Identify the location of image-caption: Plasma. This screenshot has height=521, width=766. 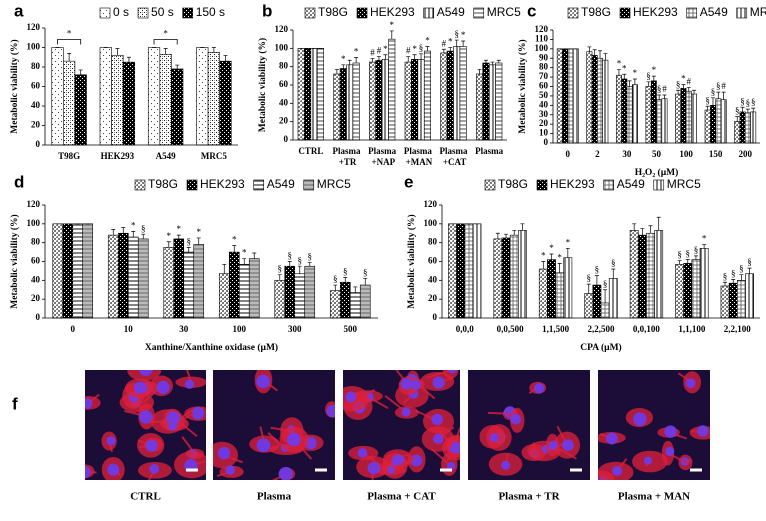
(274, 497).